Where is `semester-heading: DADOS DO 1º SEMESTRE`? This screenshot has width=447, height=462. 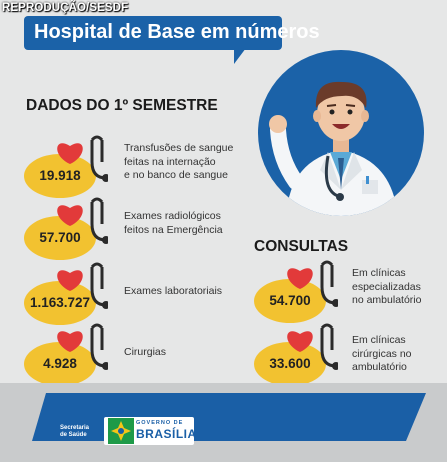
semester-heading: DADOS DO 1º SEMESTRE is located at coordinates (122, 105).